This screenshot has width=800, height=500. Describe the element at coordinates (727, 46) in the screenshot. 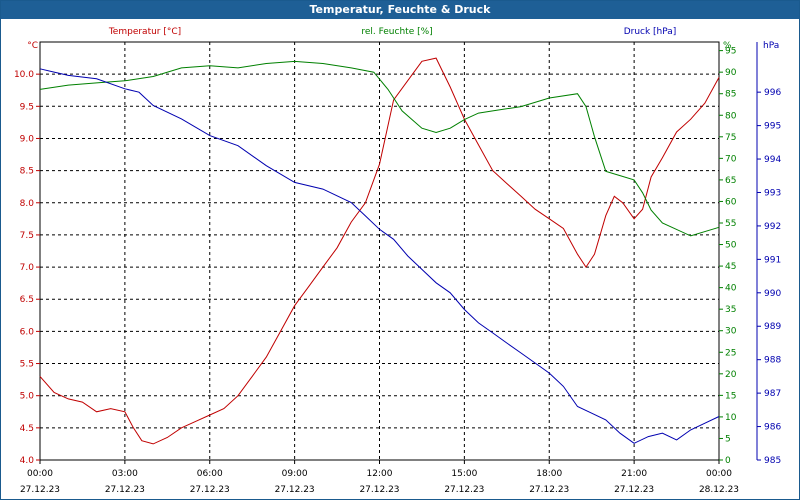

I see `humidity-unit: %` at that location.